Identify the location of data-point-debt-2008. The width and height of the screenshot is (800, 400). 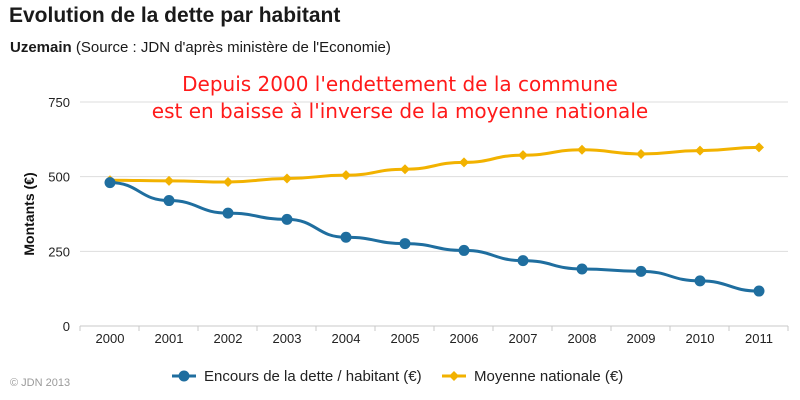
(582, 269).